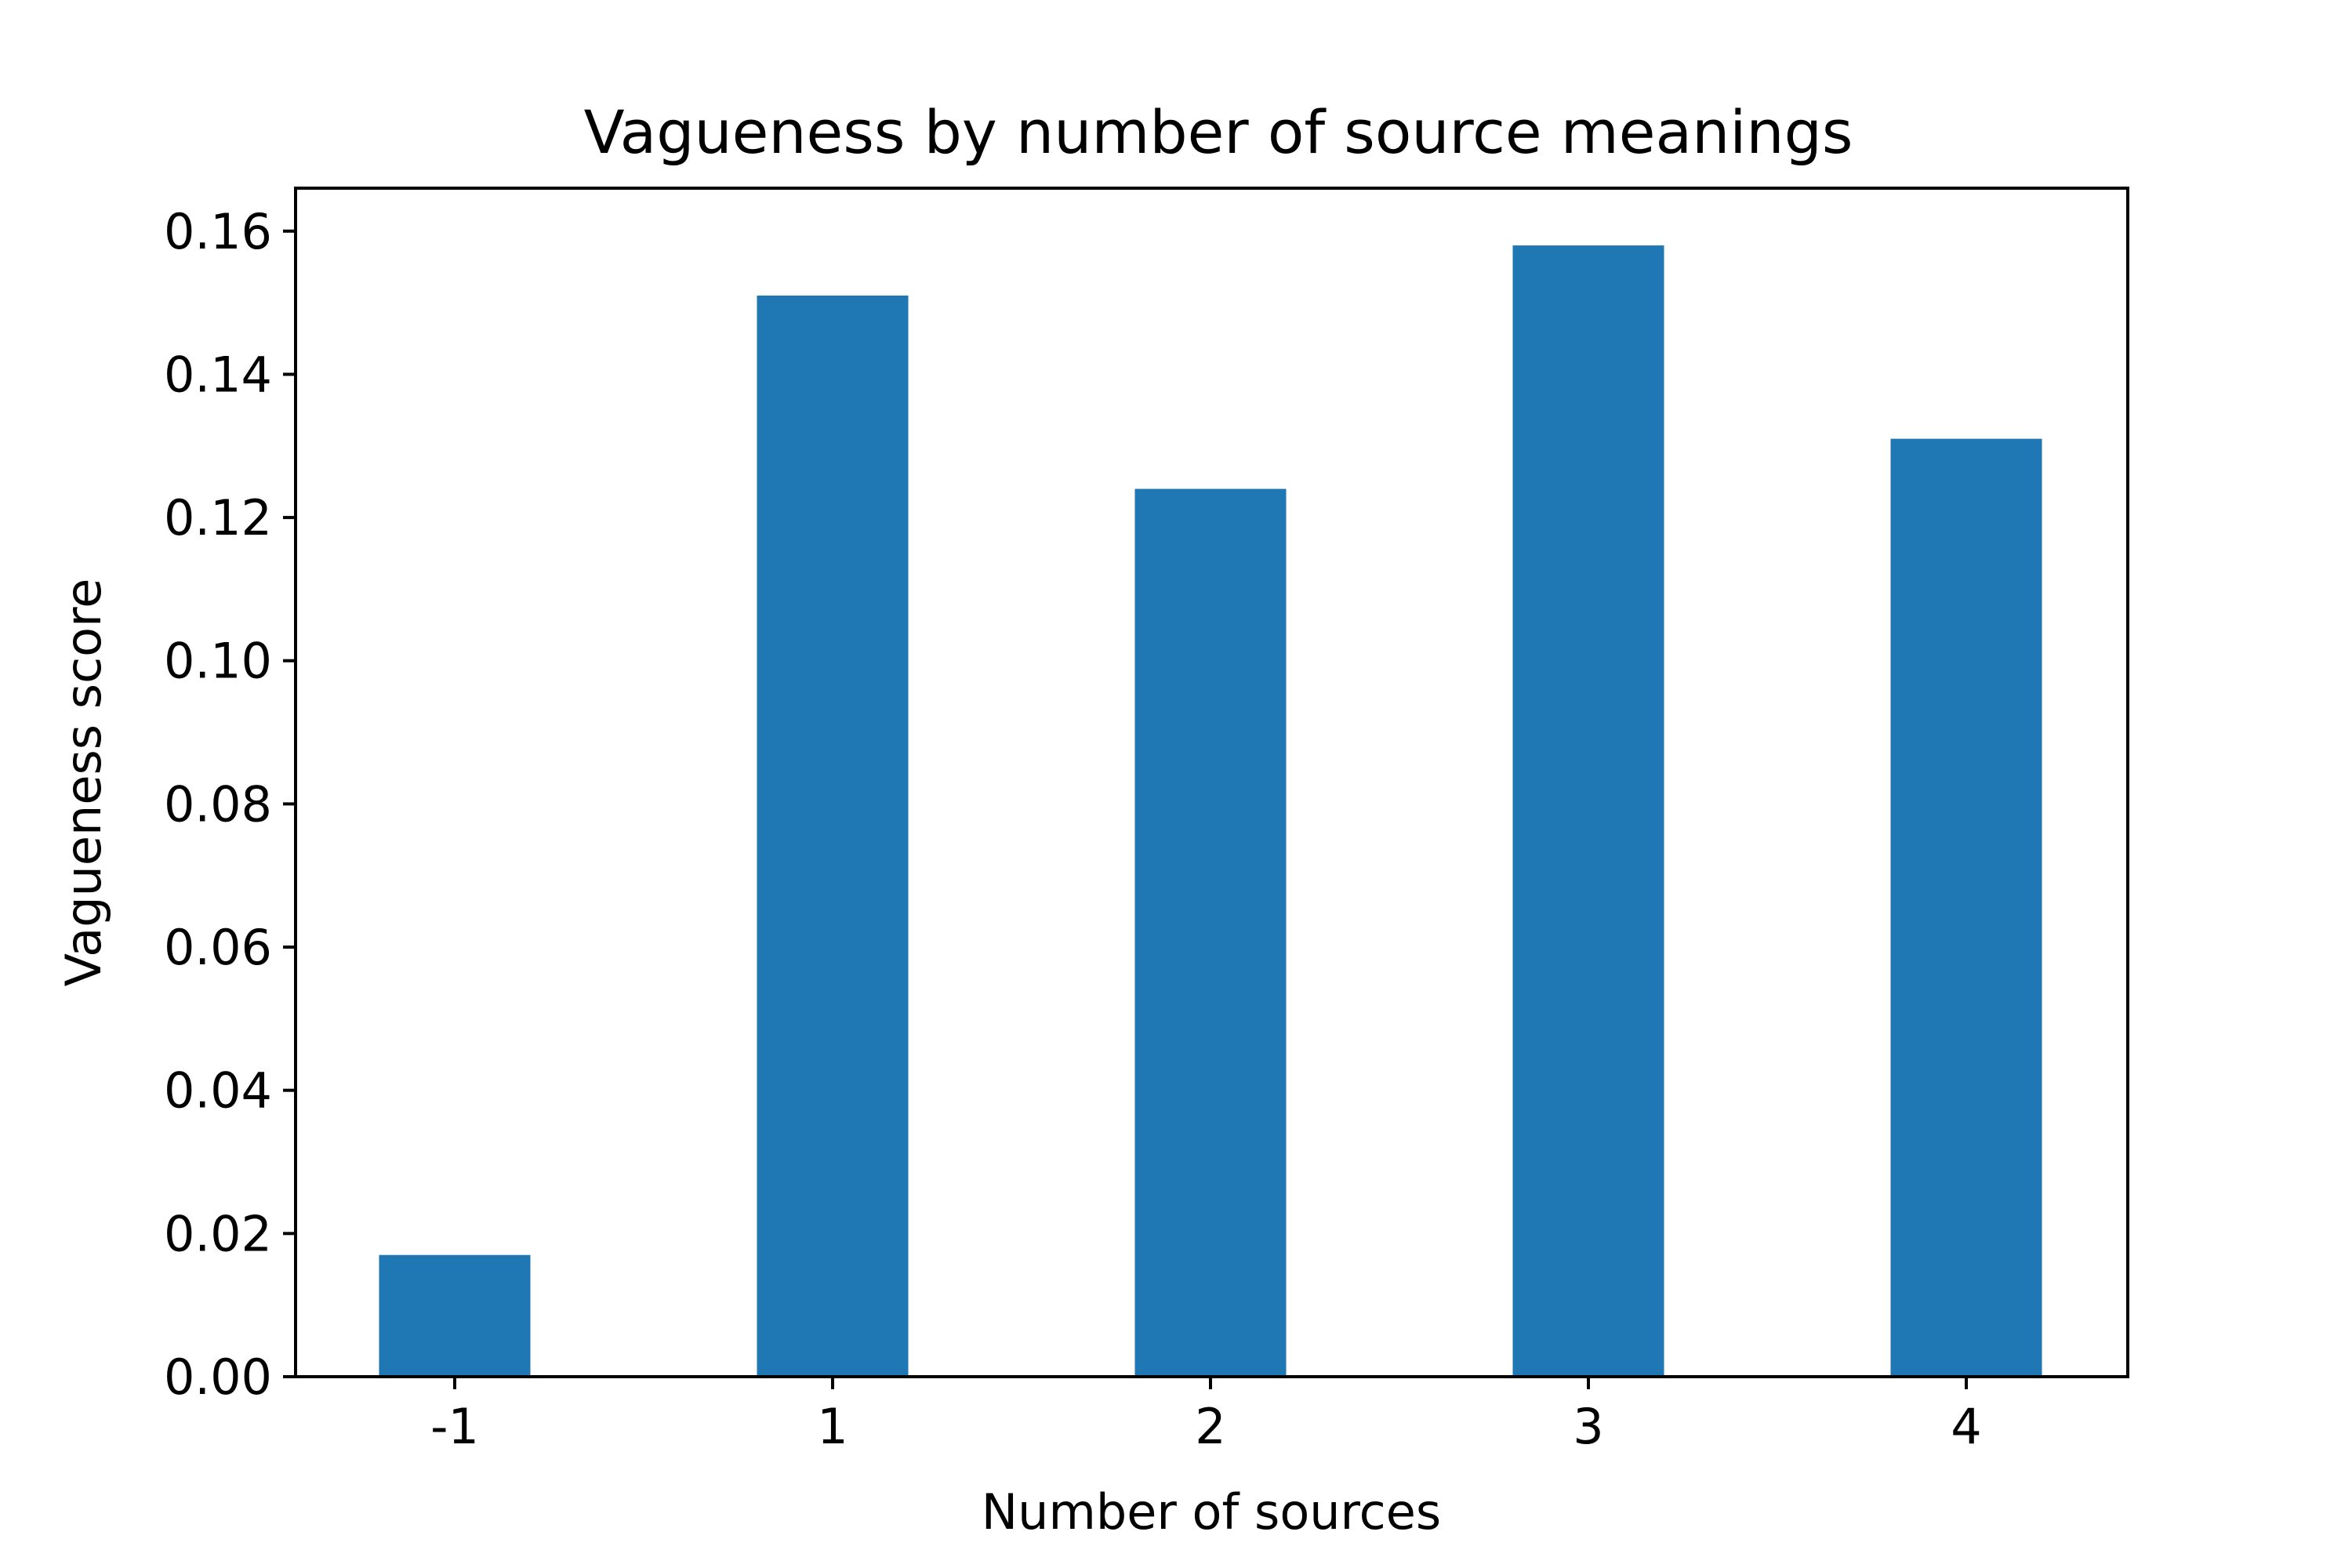 The image size is (2352, 1568). I want to click on chart-title: Vagueness by number of source meanings, so click(1218, 132).